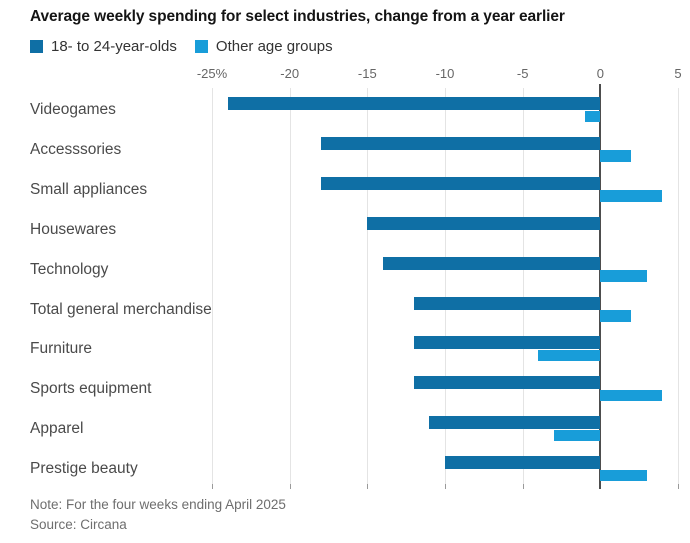 The width and height of the screenshot is (690, 543). What do you see at coordinates (73, 109) in the screenshot?
I see `category-label: Videogames` at bounding box center [73, 109].